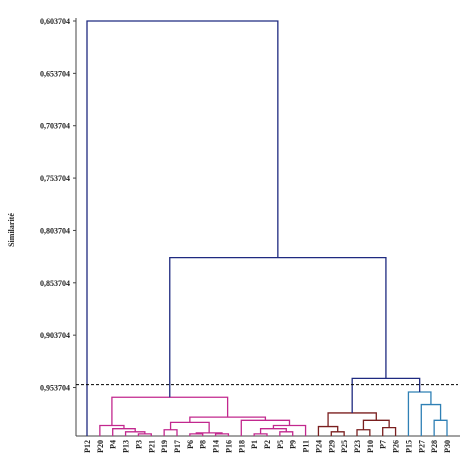 The image size is (474, 474). Describe the element at coordinates (280, 444) in the screenshot. I see `leaf-label: P5` at that location.